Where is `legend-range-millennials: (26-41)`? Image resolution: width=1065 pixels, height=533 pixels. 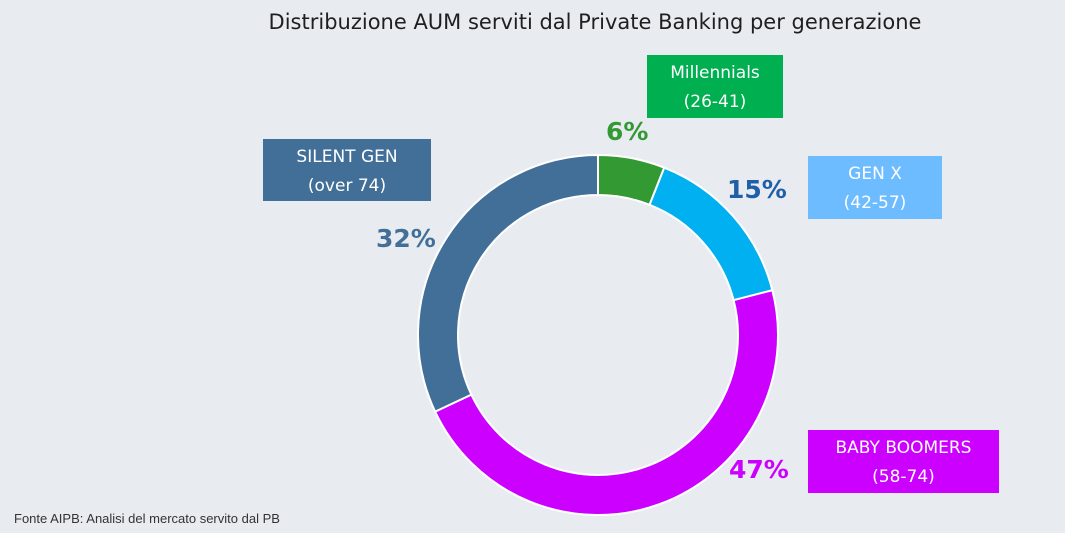 legend-range-millennials: (26-41) is located at coordinates (715, 102).